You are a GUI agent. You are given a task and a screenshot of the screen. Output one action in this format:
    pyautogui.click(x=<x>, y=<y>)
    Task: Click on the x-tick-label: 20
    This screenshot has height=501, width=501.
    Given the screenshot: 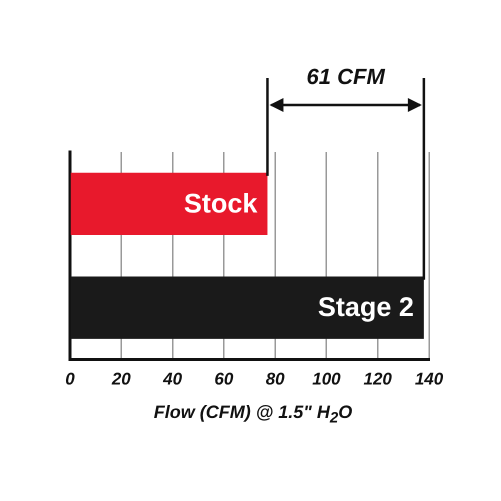 What is the action you would take?
    pyautogui.click(x=121, y=378)
    